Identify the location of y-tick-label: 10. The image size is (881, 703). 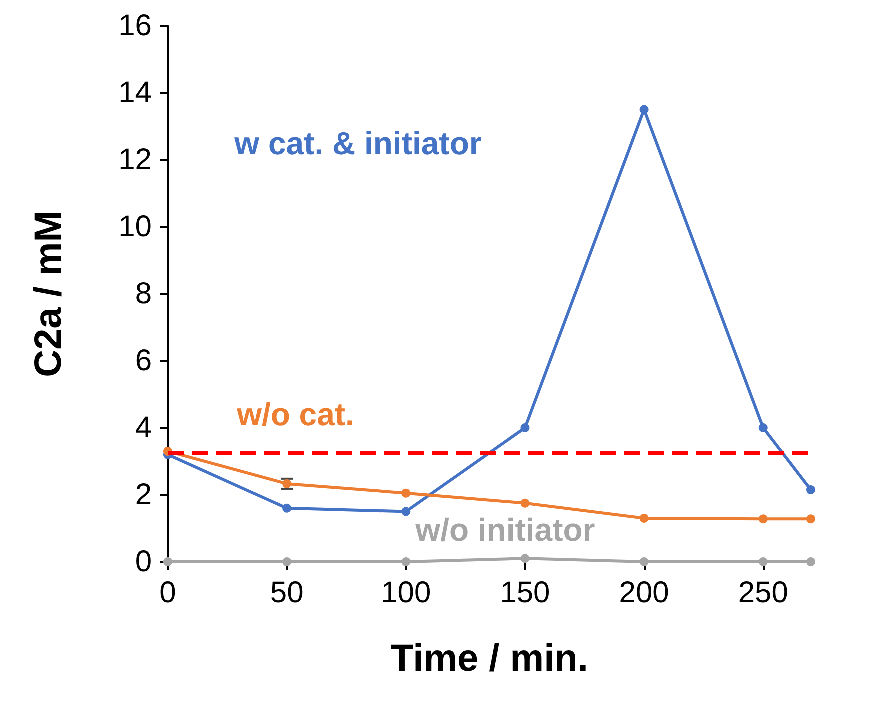
(135, 227).